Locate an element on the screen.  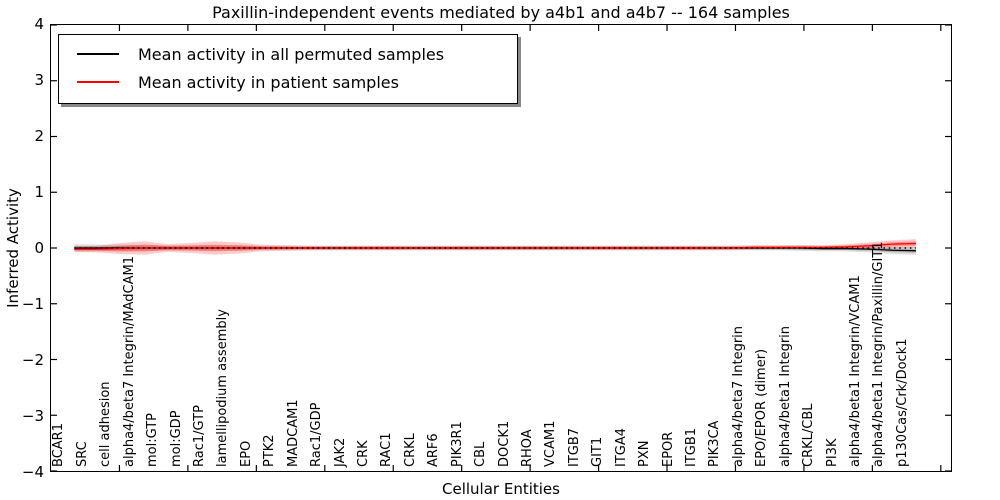
y-tick-label: −1 is located at coordinates (32, 304).